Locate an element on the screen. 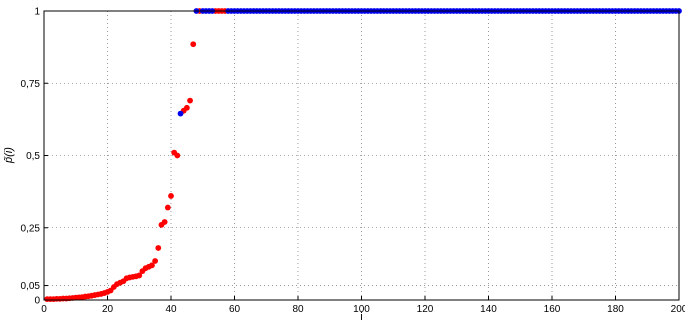 Image resolution: width=685 pixels, height=324 pixels. x-tick-label: 160 is located at coordinates (552, 309).